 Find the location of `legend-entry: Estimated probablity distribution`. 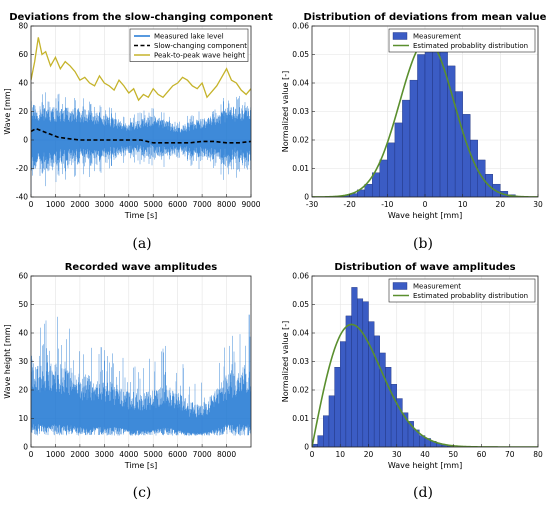

legend-entry: Estimated probablity distribution is located at coordinates (470, 296).